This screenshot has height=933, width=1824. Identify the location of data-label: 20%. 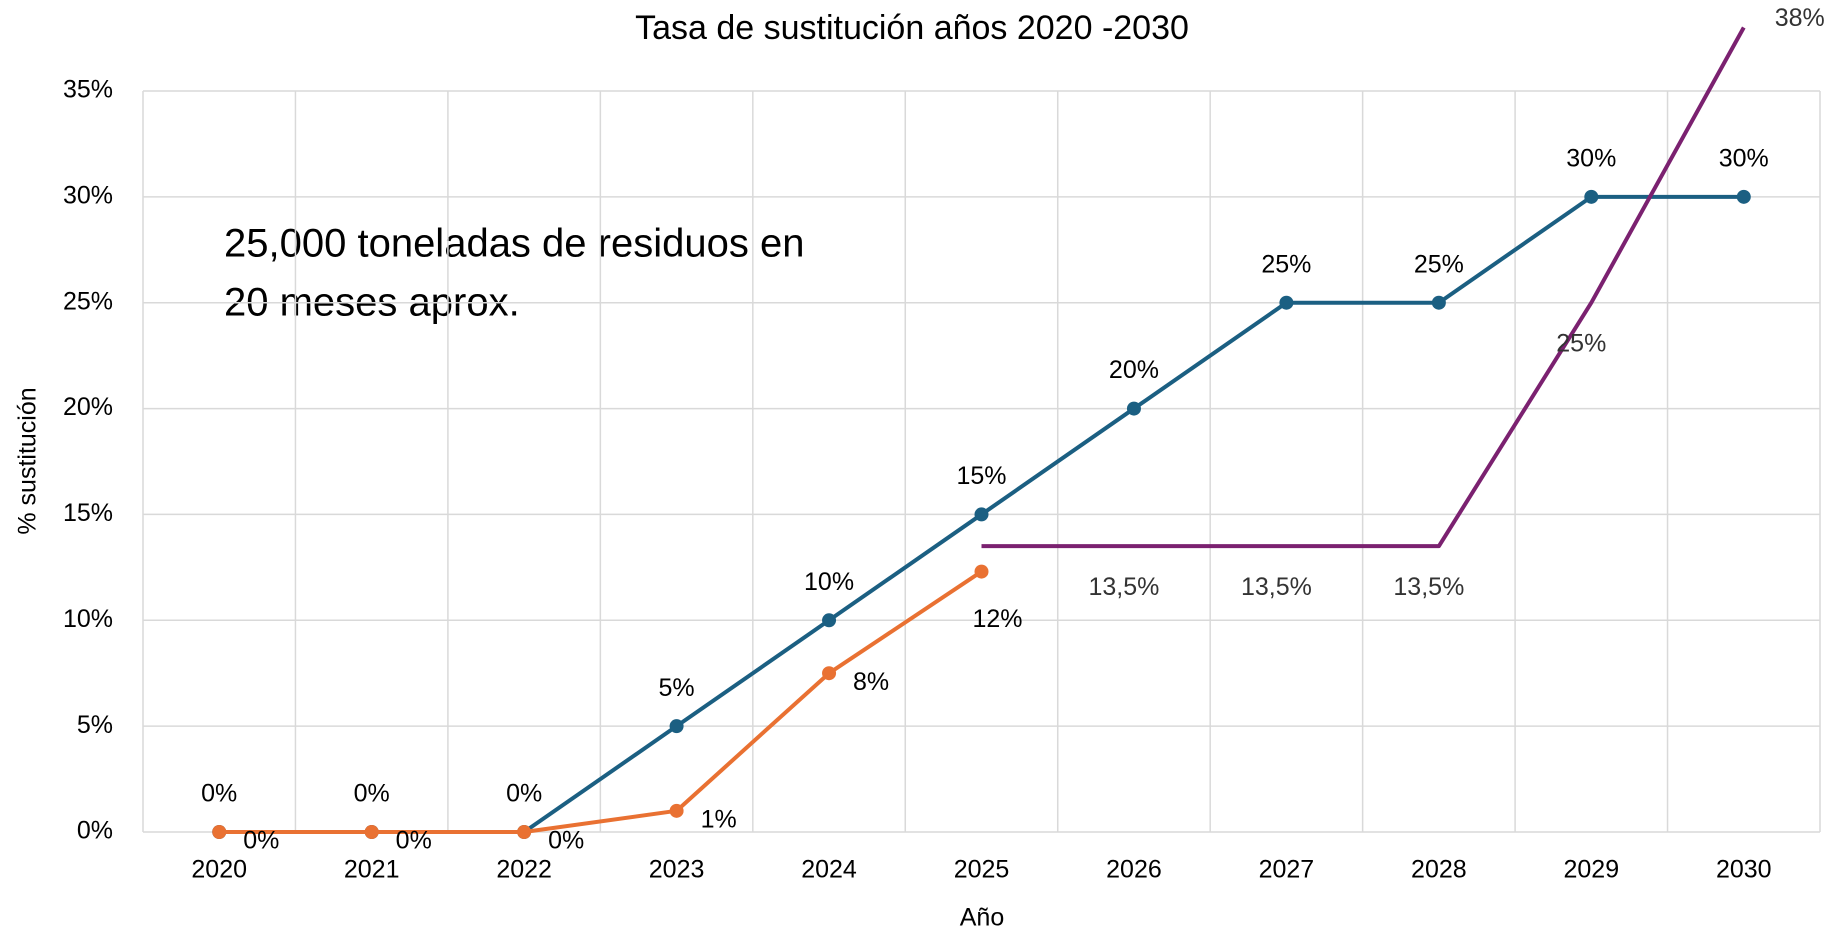
(1134, 370).